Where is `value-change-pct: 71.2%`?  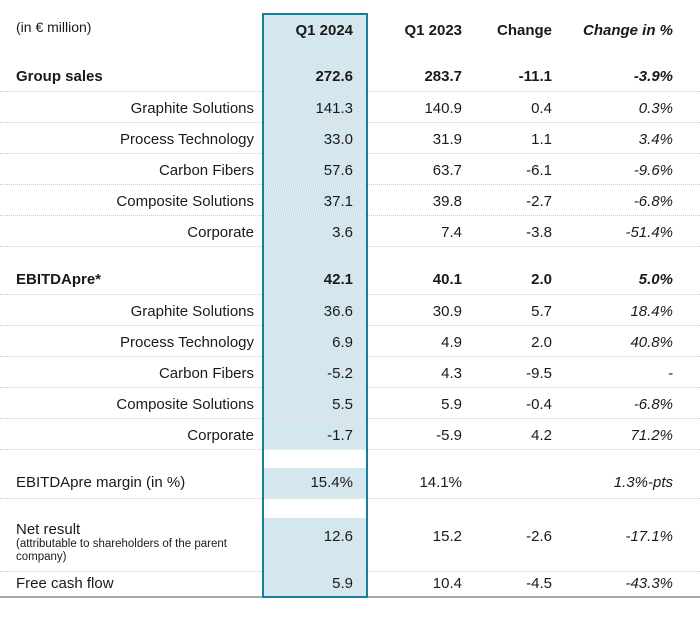
value-change-pct: 71.2% is located at coordinates (651, 435).